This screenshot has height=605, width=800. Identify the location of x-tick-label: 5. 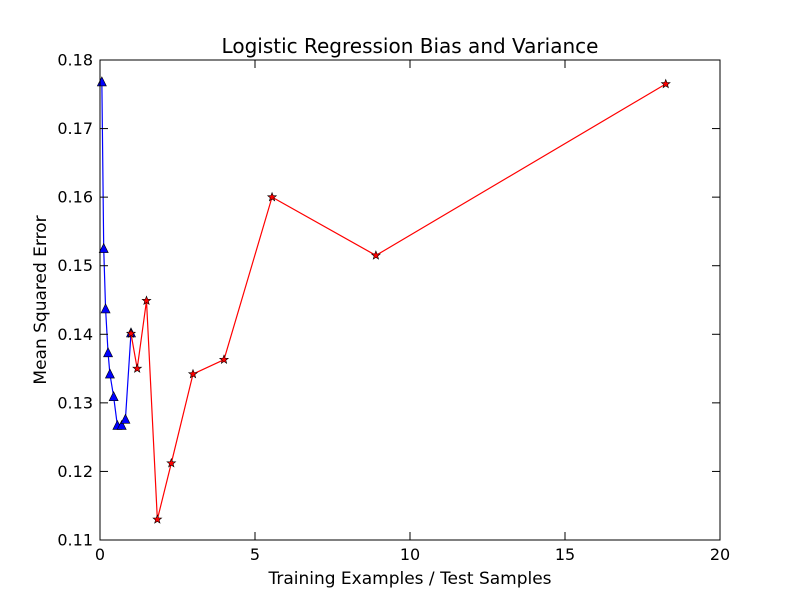
(255, 554).